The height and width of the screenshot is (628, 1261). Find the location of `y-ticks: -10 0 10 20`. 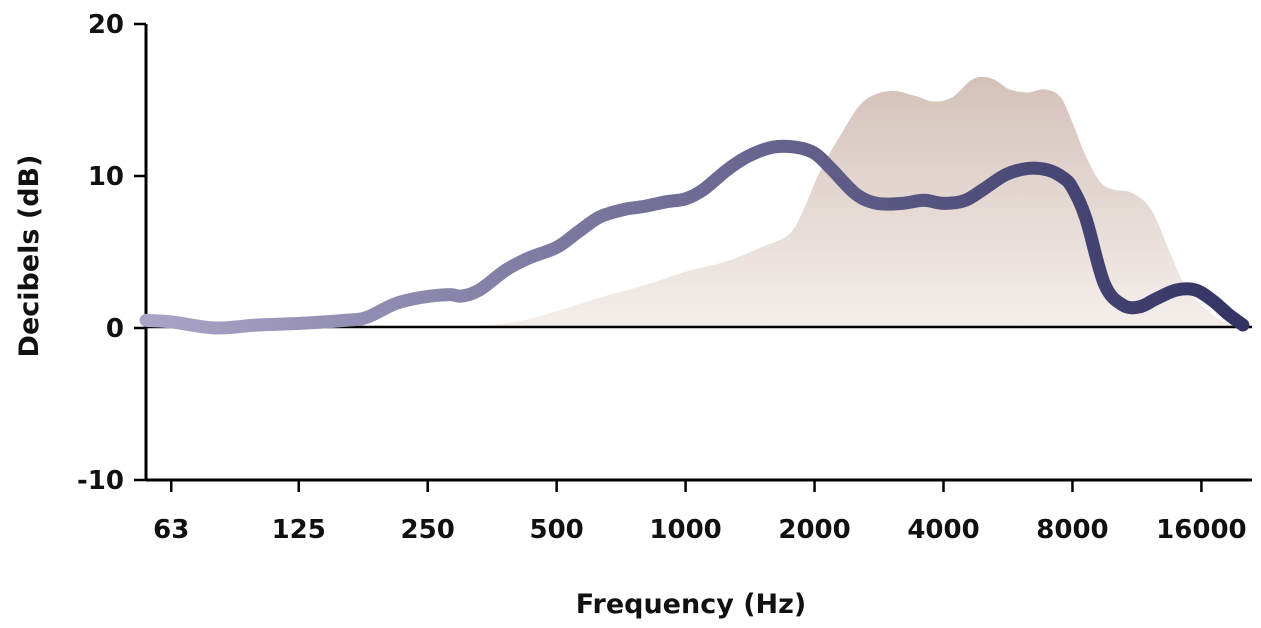

y-ticks: -10 0 10 20 is located at coordinates (111, 253).